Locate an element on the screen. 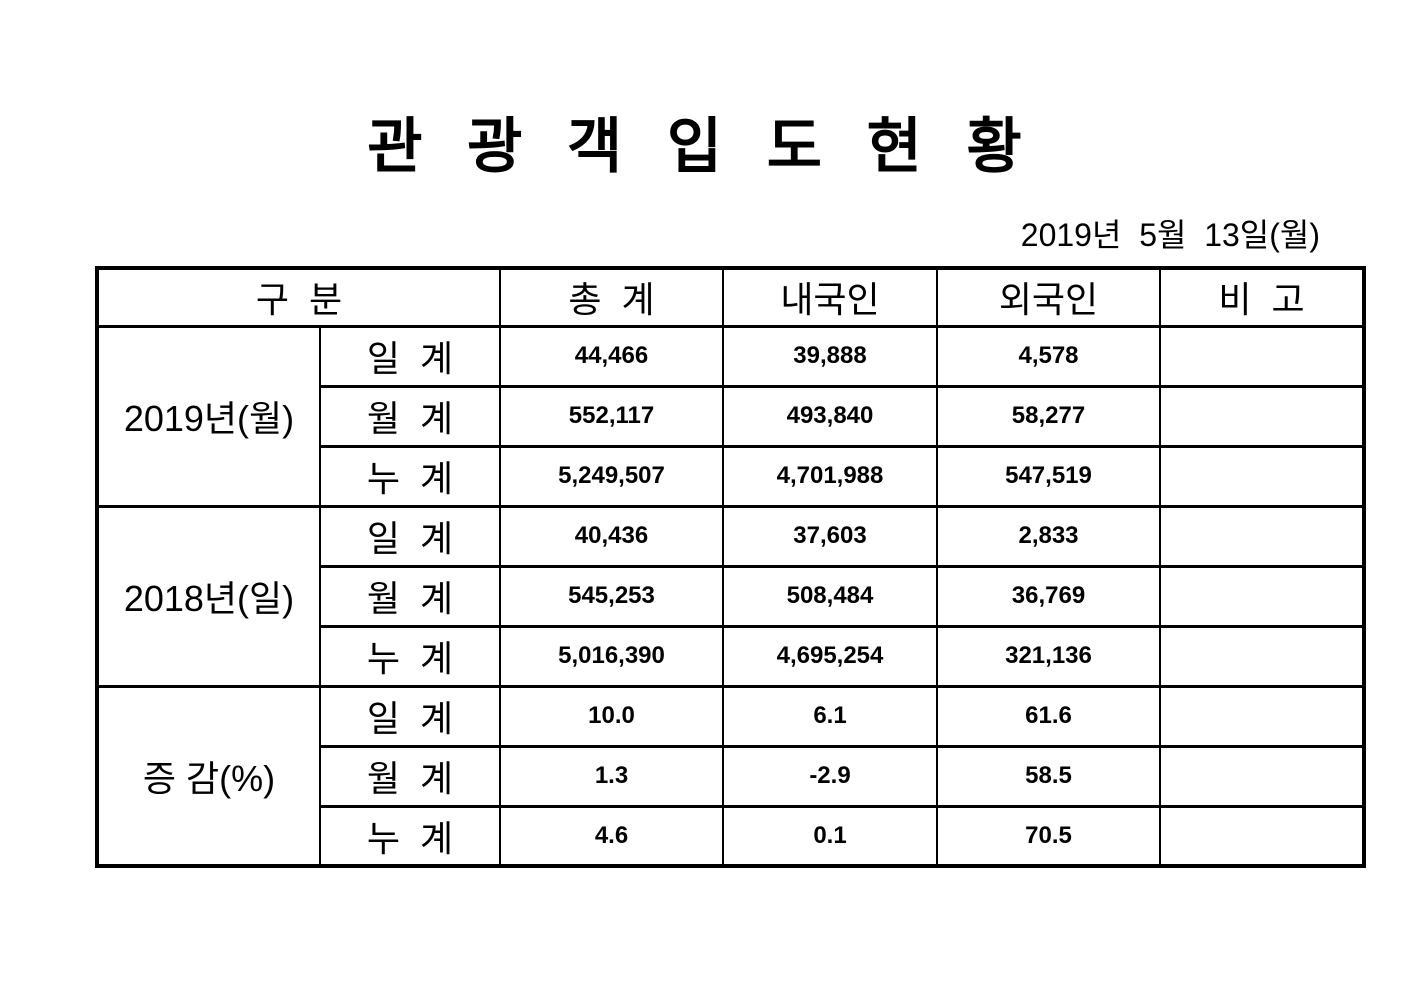  value-domestic: 0.1 is located at coordinates (830, 836).